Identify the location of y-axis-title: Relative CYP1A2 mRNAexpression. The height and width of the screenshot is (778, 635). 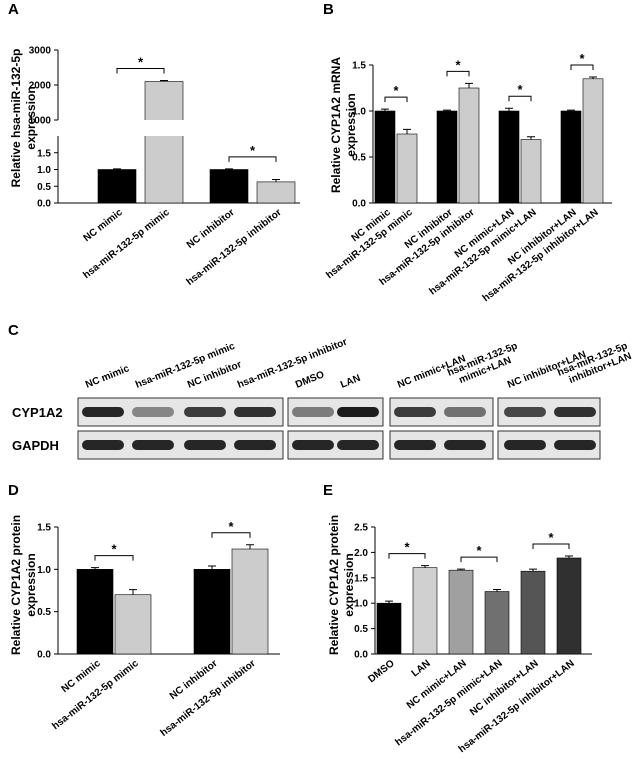
(343, 125).